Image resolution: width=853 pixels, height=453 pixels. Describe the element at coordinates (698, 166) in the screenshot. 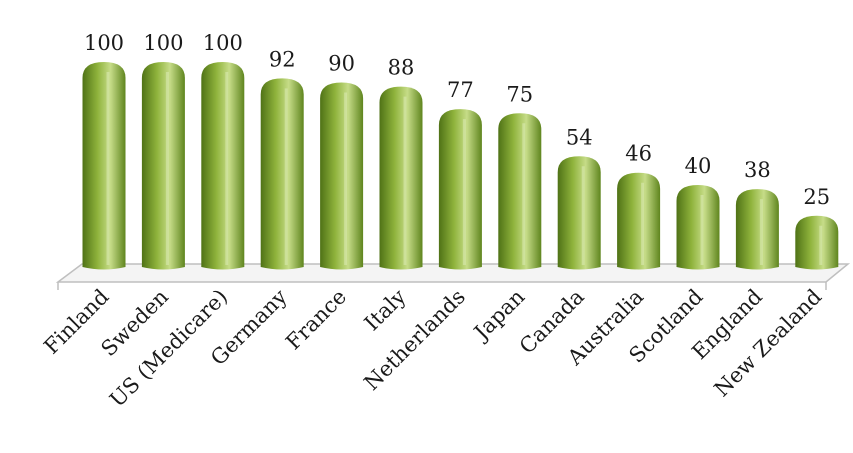

I see `data-label: 40` at that location.